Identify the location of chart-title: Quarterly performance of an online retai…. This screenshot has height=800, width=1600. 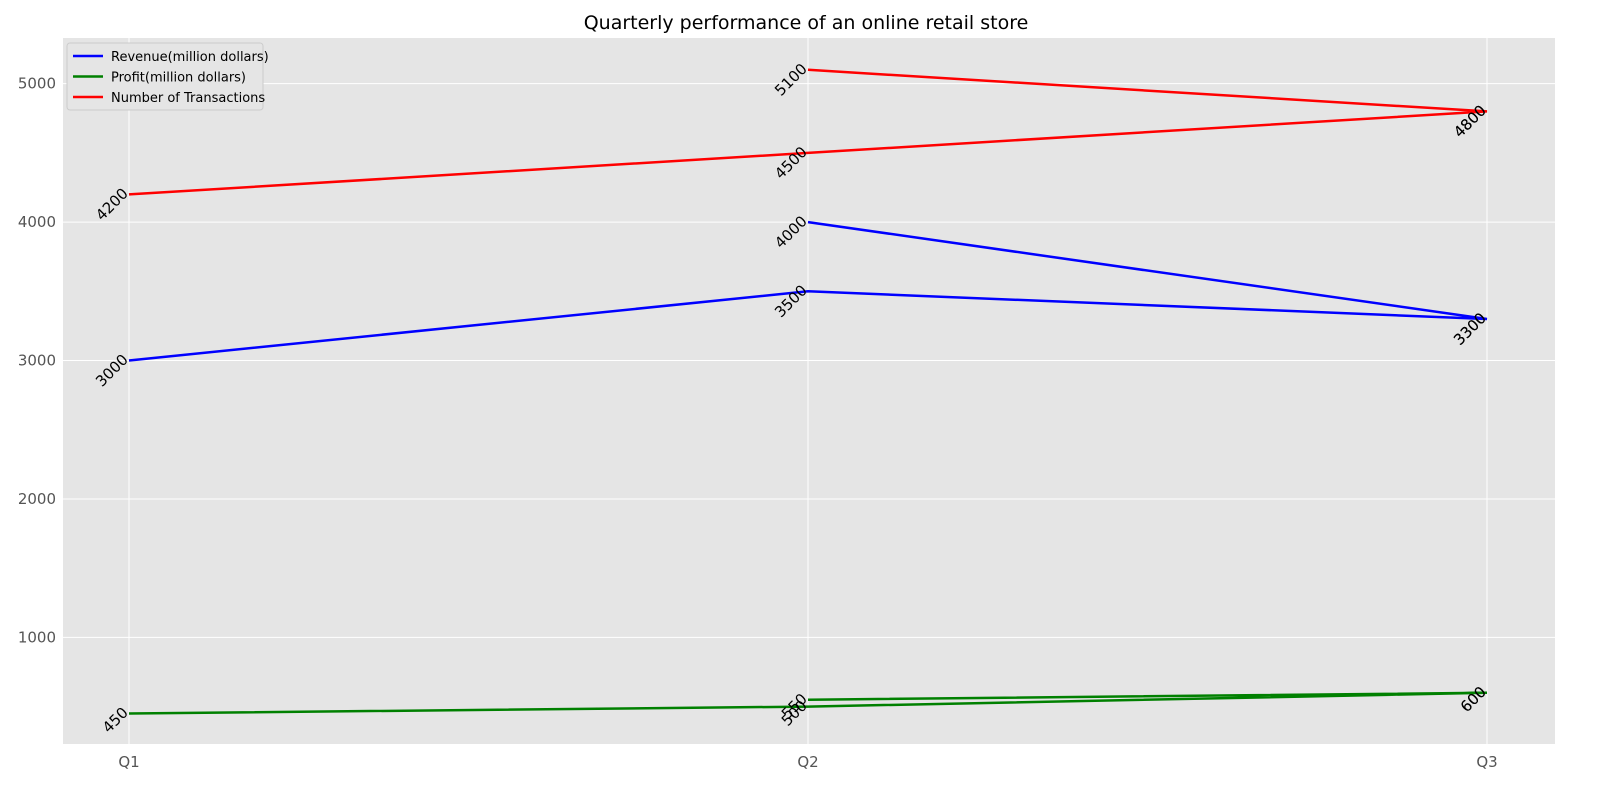
(806, 23).